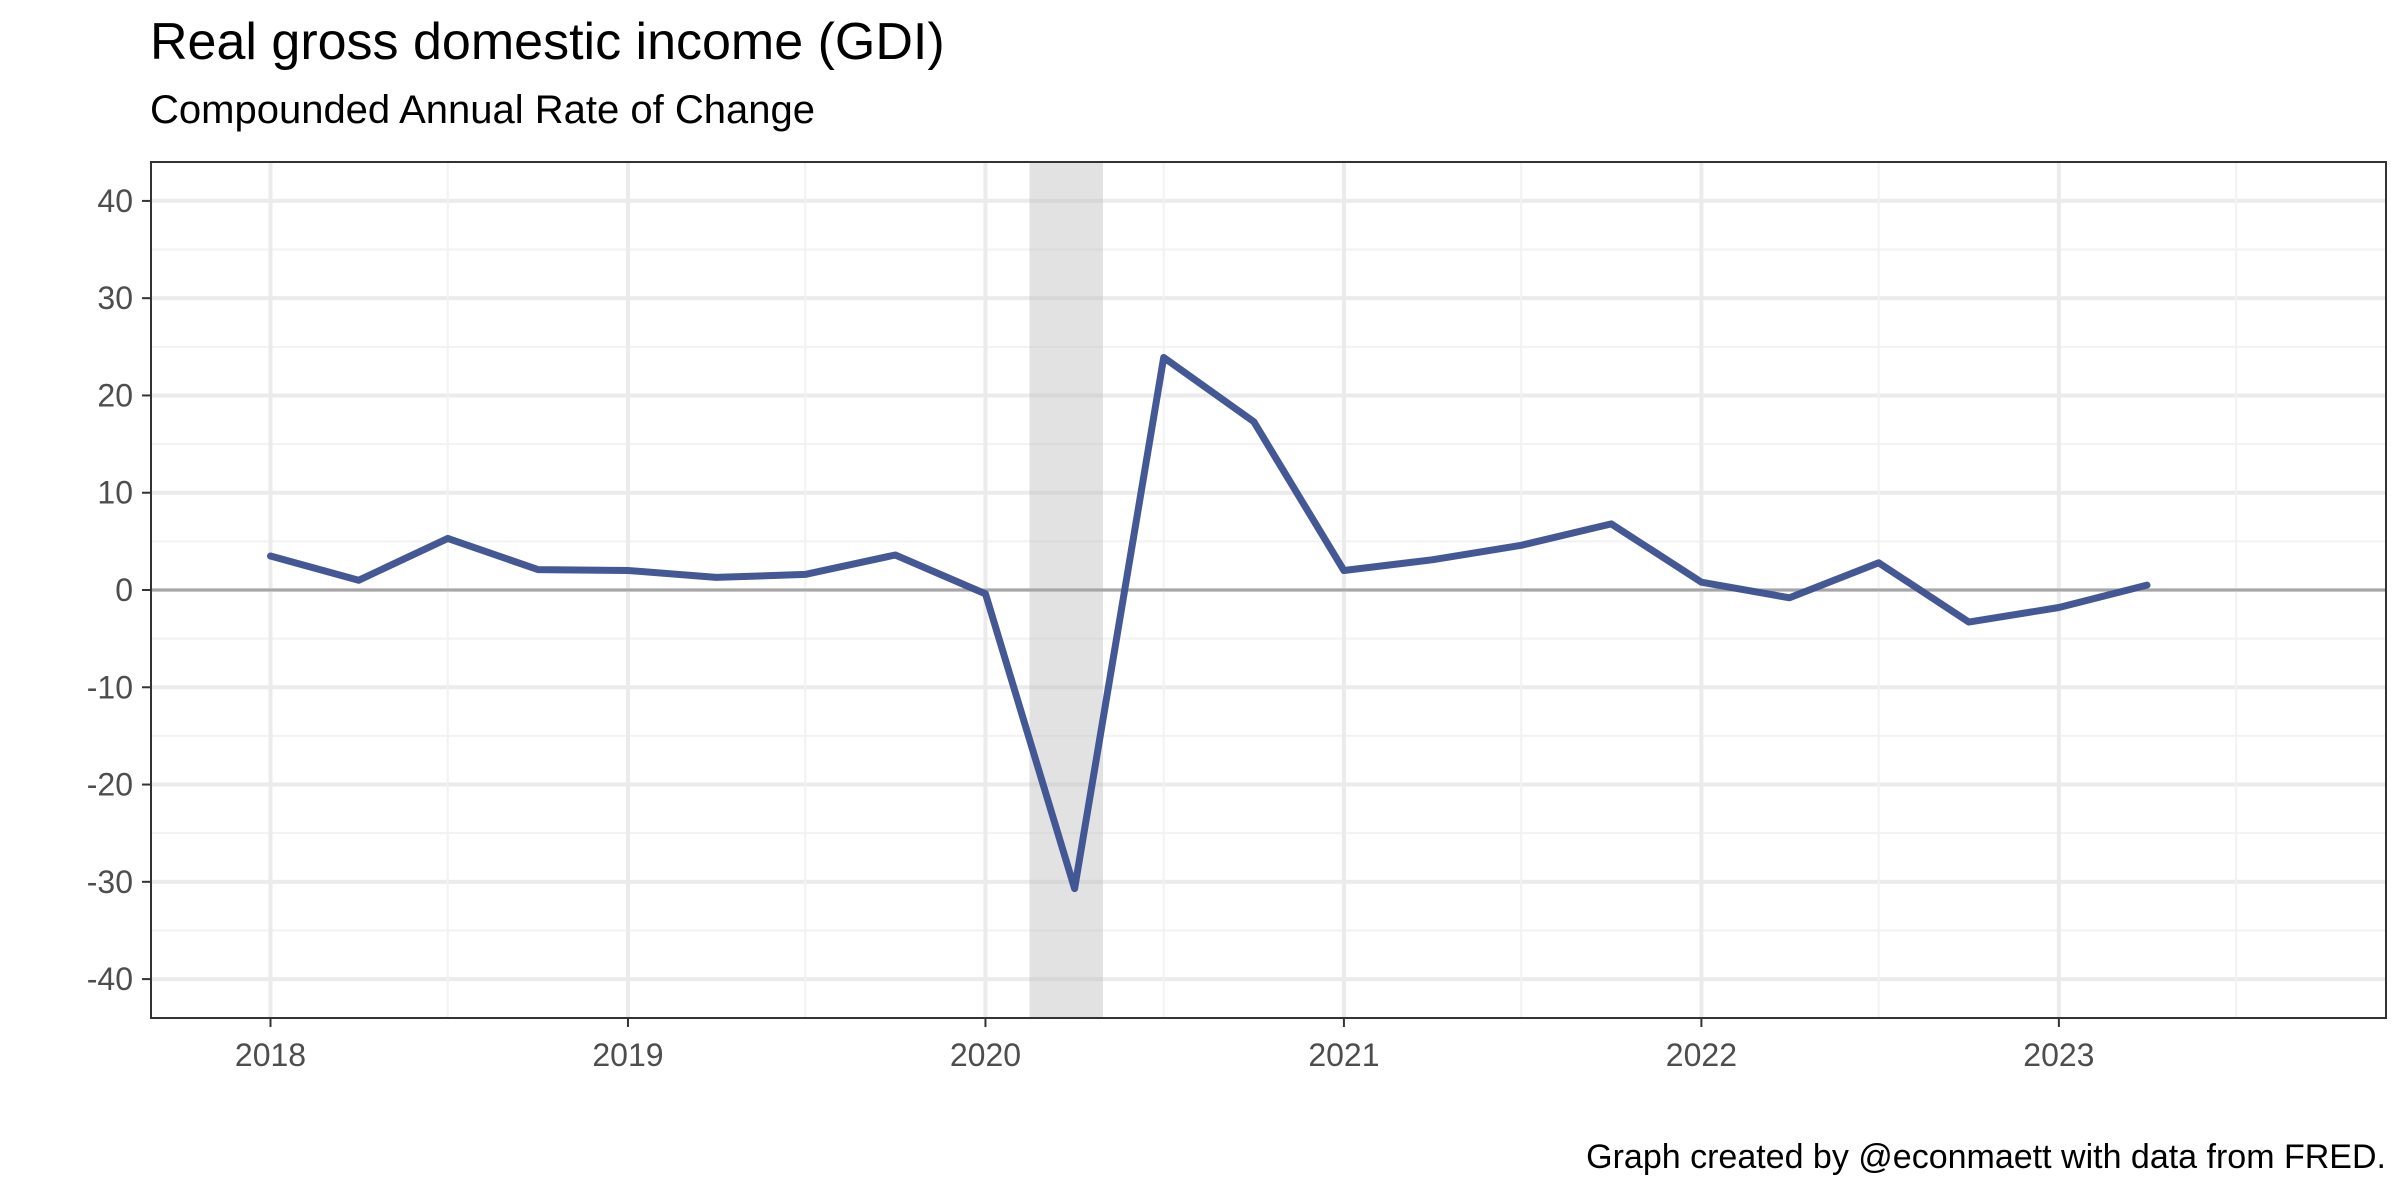  I want to click on y-tick-label: -30, so click(110, 882).